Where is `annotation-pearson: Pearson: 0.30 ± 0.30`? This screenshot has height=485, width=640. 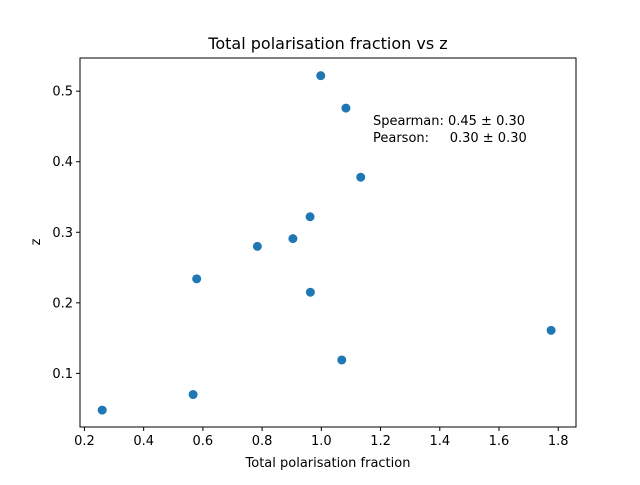
annotation-pearson: Pearson: 0.30 ± 0.30 is located at coordinates (450, 138).